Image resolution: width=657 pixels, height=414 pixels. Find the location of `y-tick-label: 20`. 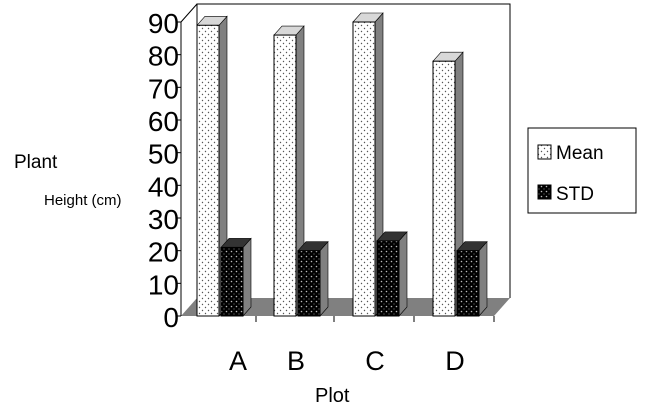

y-tick-label: 20 is located at coordinates (163, 252).